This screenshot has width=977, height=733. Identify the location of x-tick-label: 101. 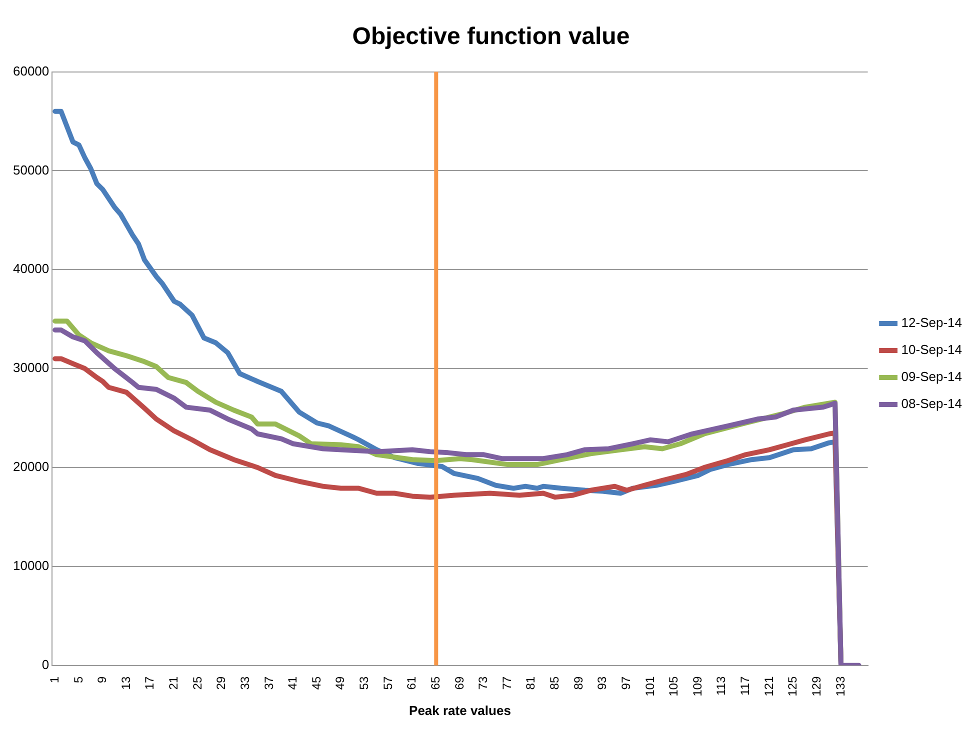
(649, 686).